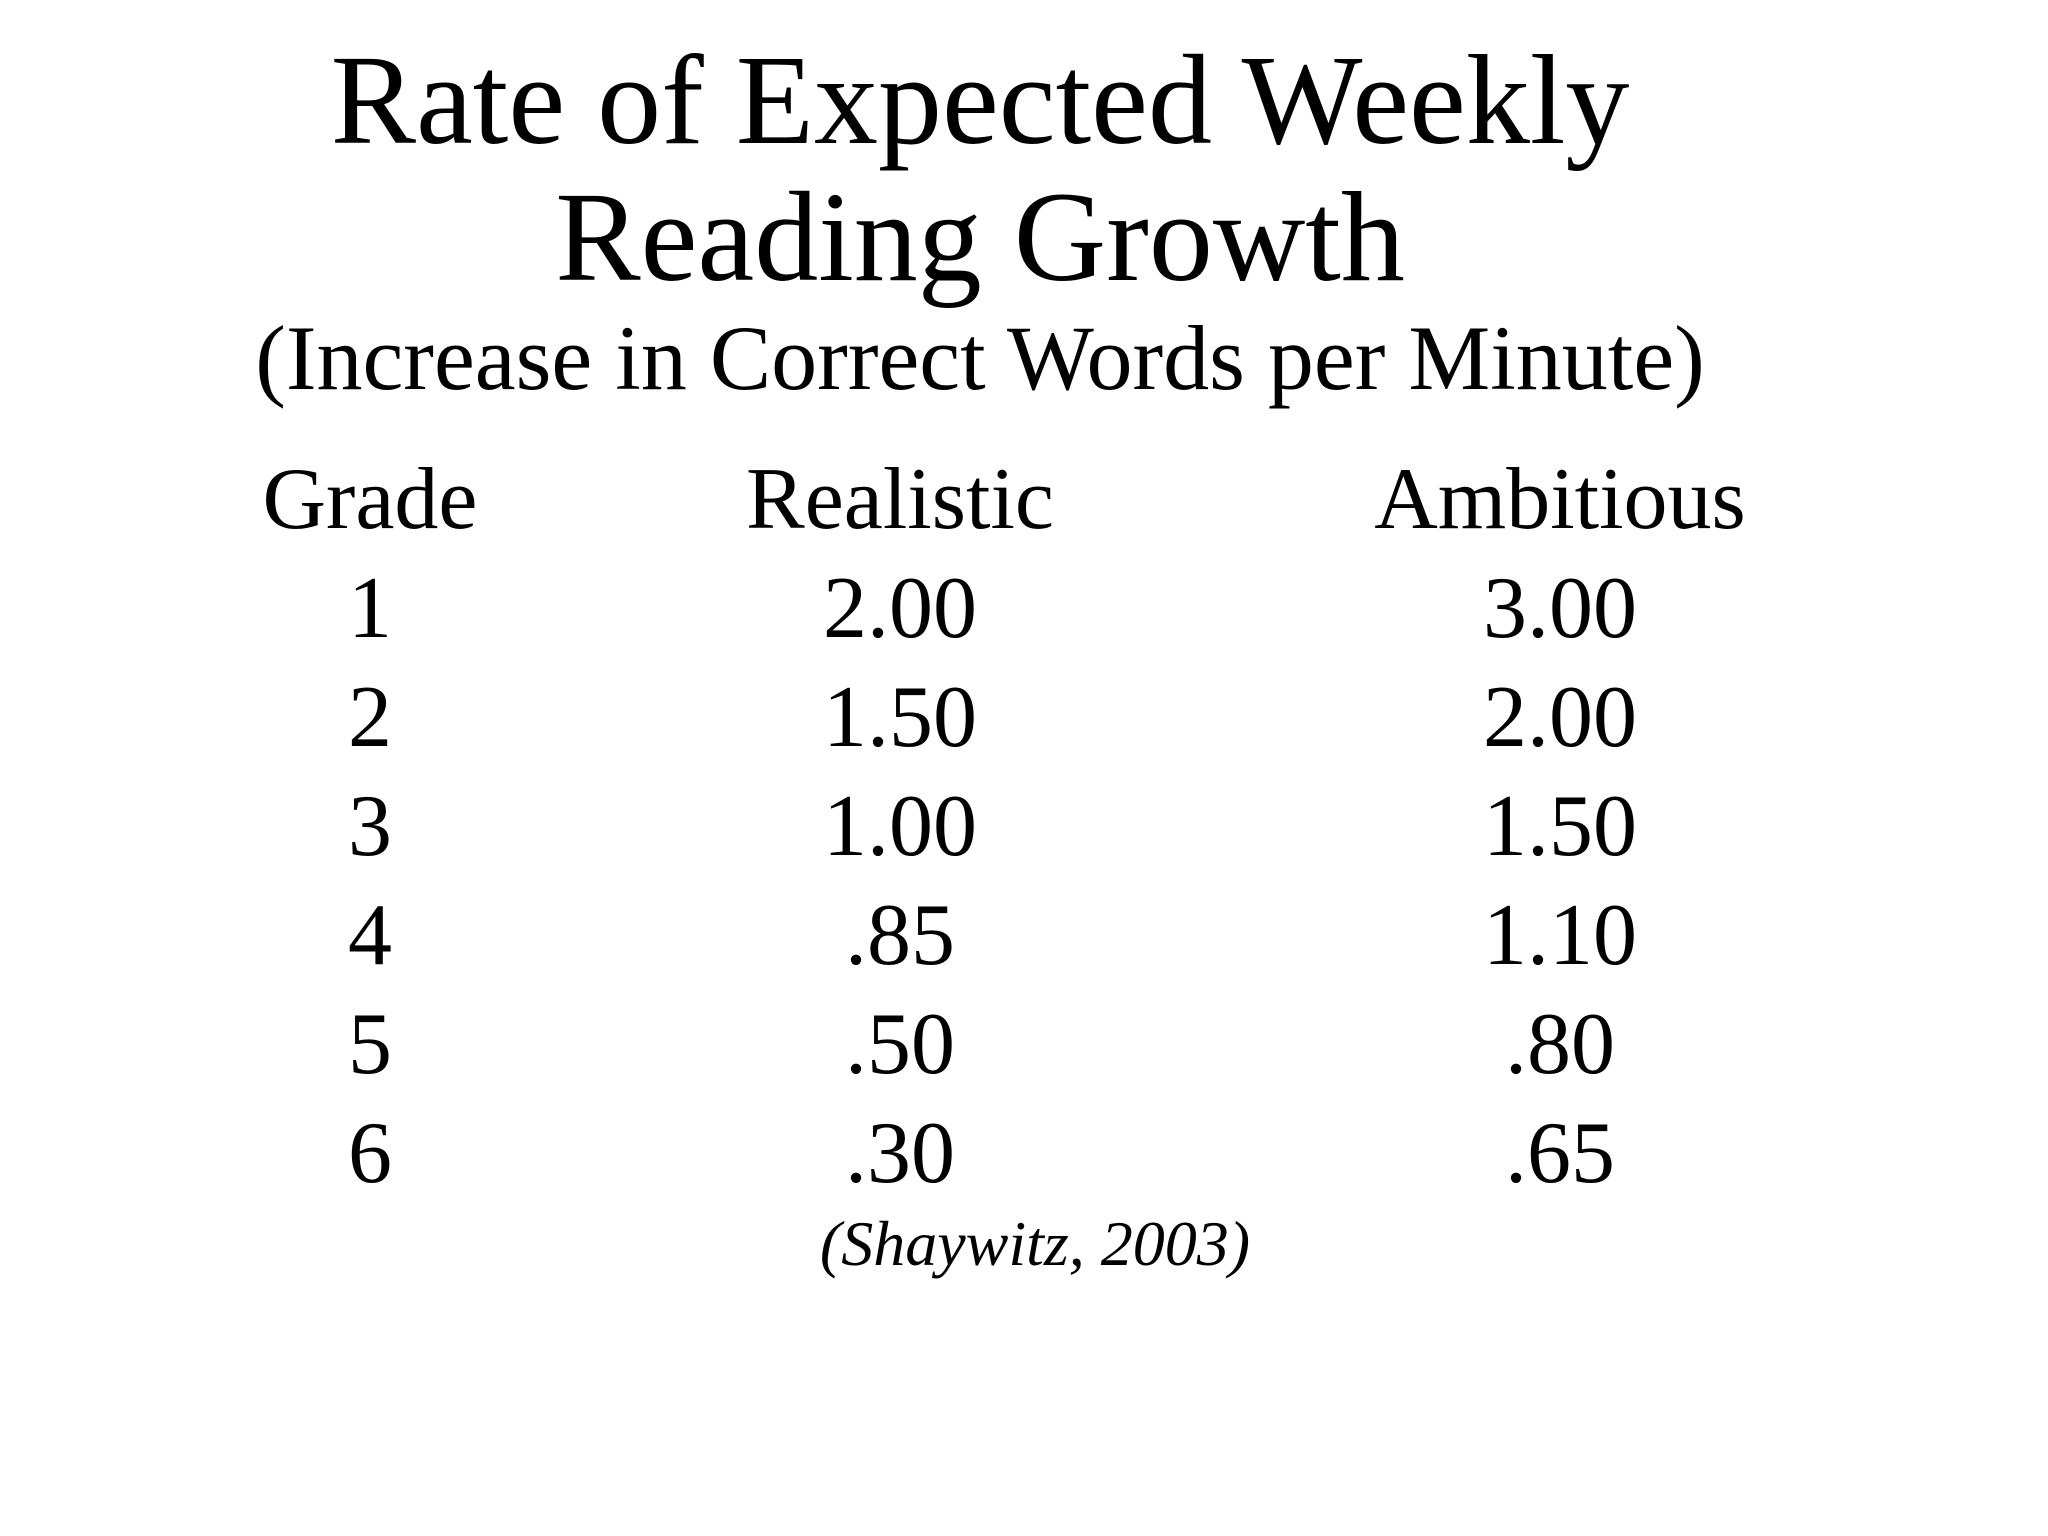 This screenshot has width=2048, height=1536. I want to click on table-cell-ambitious-row6: .65, so click(1560, 1153).